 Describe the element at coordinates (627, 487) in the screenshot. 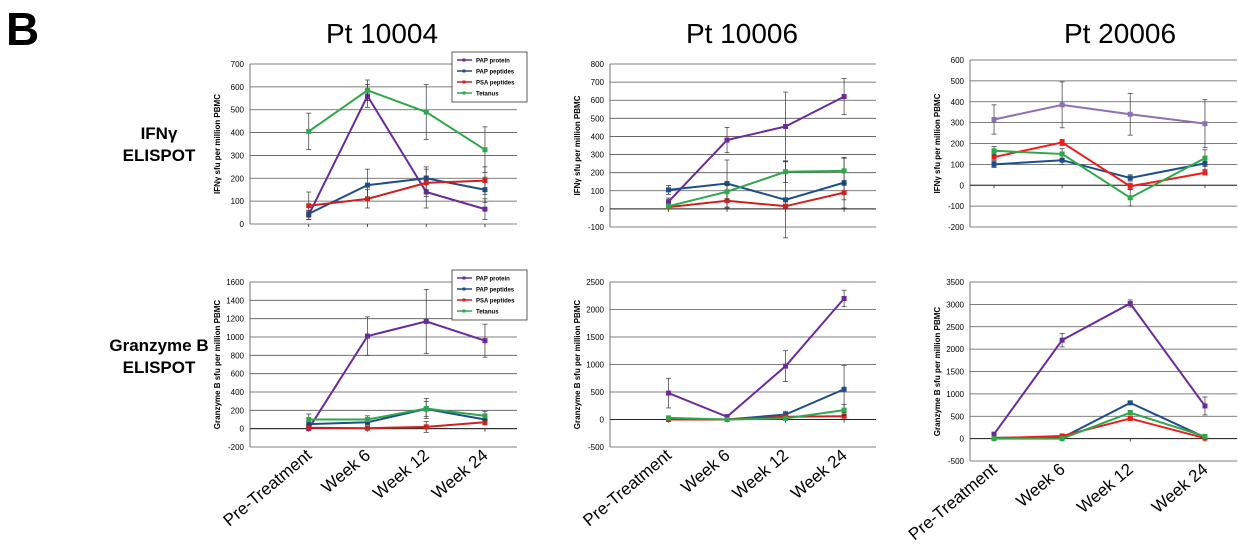

I see `x-tick-label: Pre-Treatment` at that location.